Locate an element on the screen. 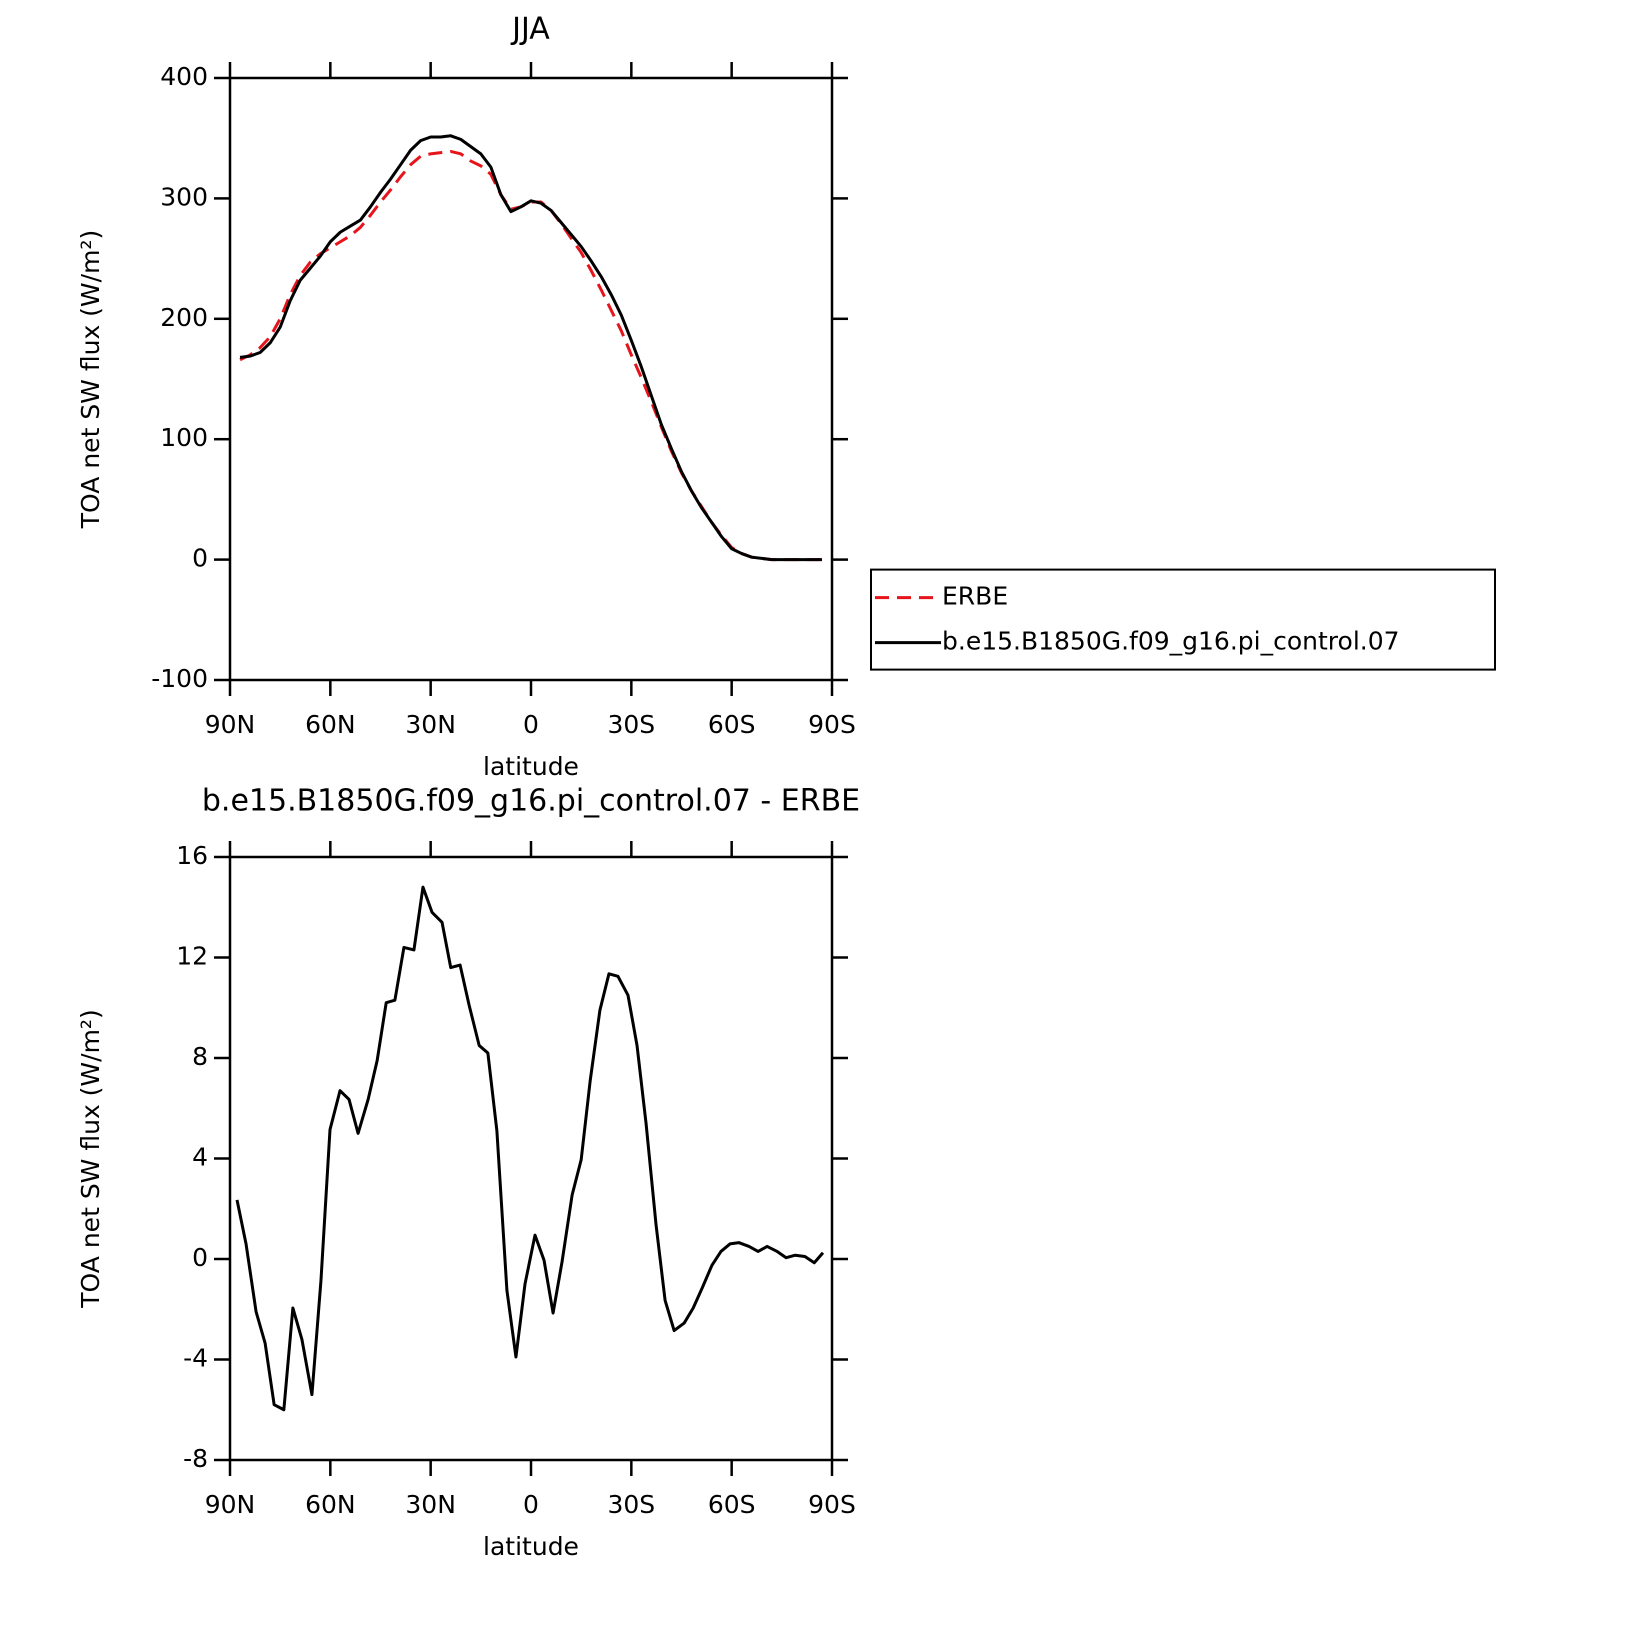 Image resolution: width=1652 pixels, height=1652 pixels. legend-label: b.e15.B1850G.f09_g16.pi_control.07 is located at coordinates (1171, 641).